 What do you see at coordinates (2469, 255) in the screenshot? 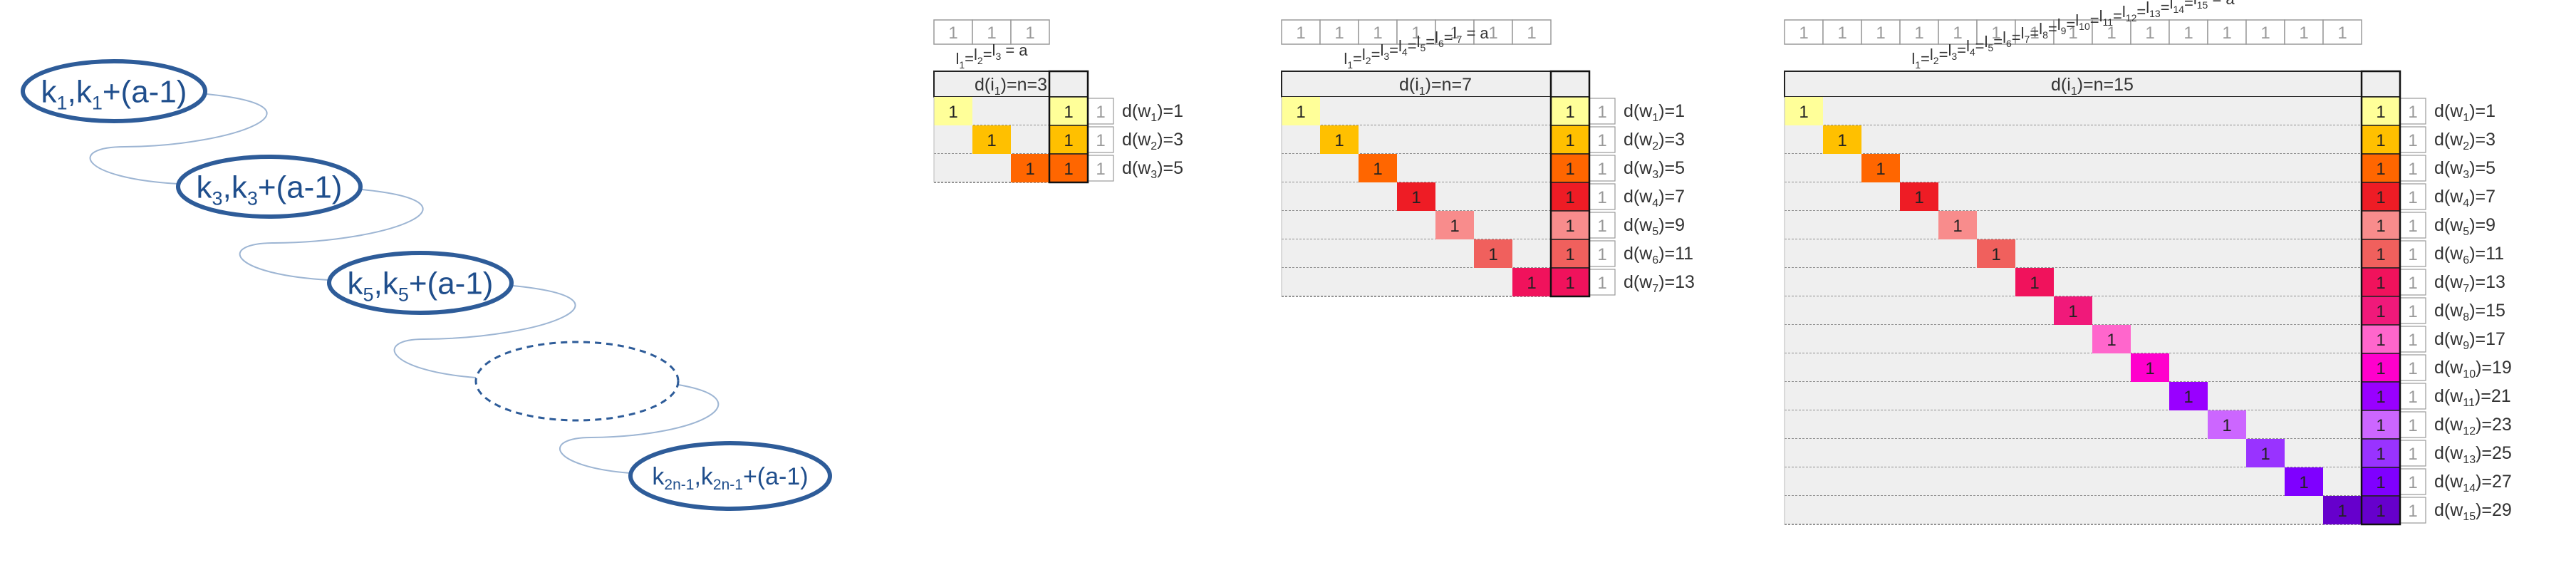
I see `row-degree-label: d(w6)=11` at bounding box center [2469, 255].